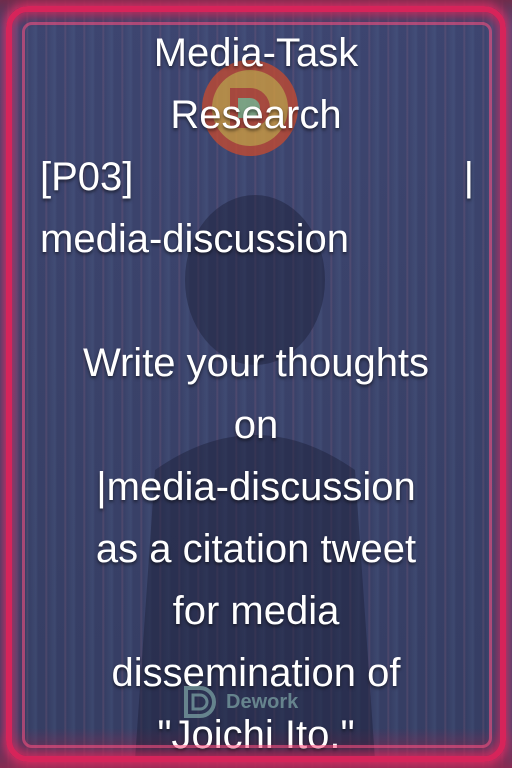 Image resolution: width=512 pixels, height=768 pixels. I want to click on title-line-1: Media-Task, so click(256, 53).